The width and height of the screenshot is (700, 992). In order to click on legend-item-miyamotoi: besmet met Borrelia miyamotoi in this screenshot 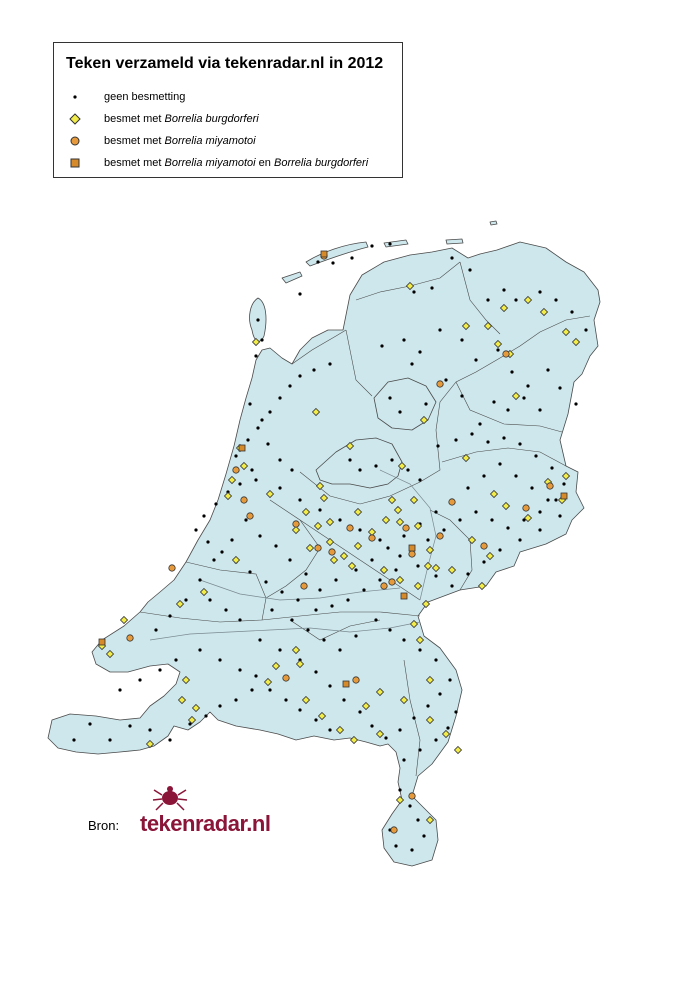, I will do `click(162, 141)`.